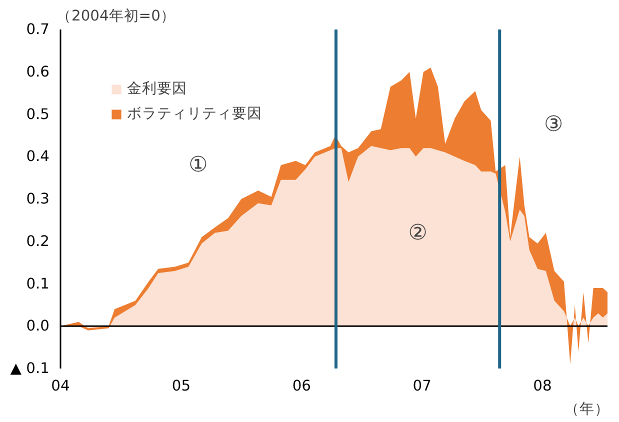  Describe the element at coordinates (587, 409) in the screenshot. I see `x-axis-title: （年）` at that location.